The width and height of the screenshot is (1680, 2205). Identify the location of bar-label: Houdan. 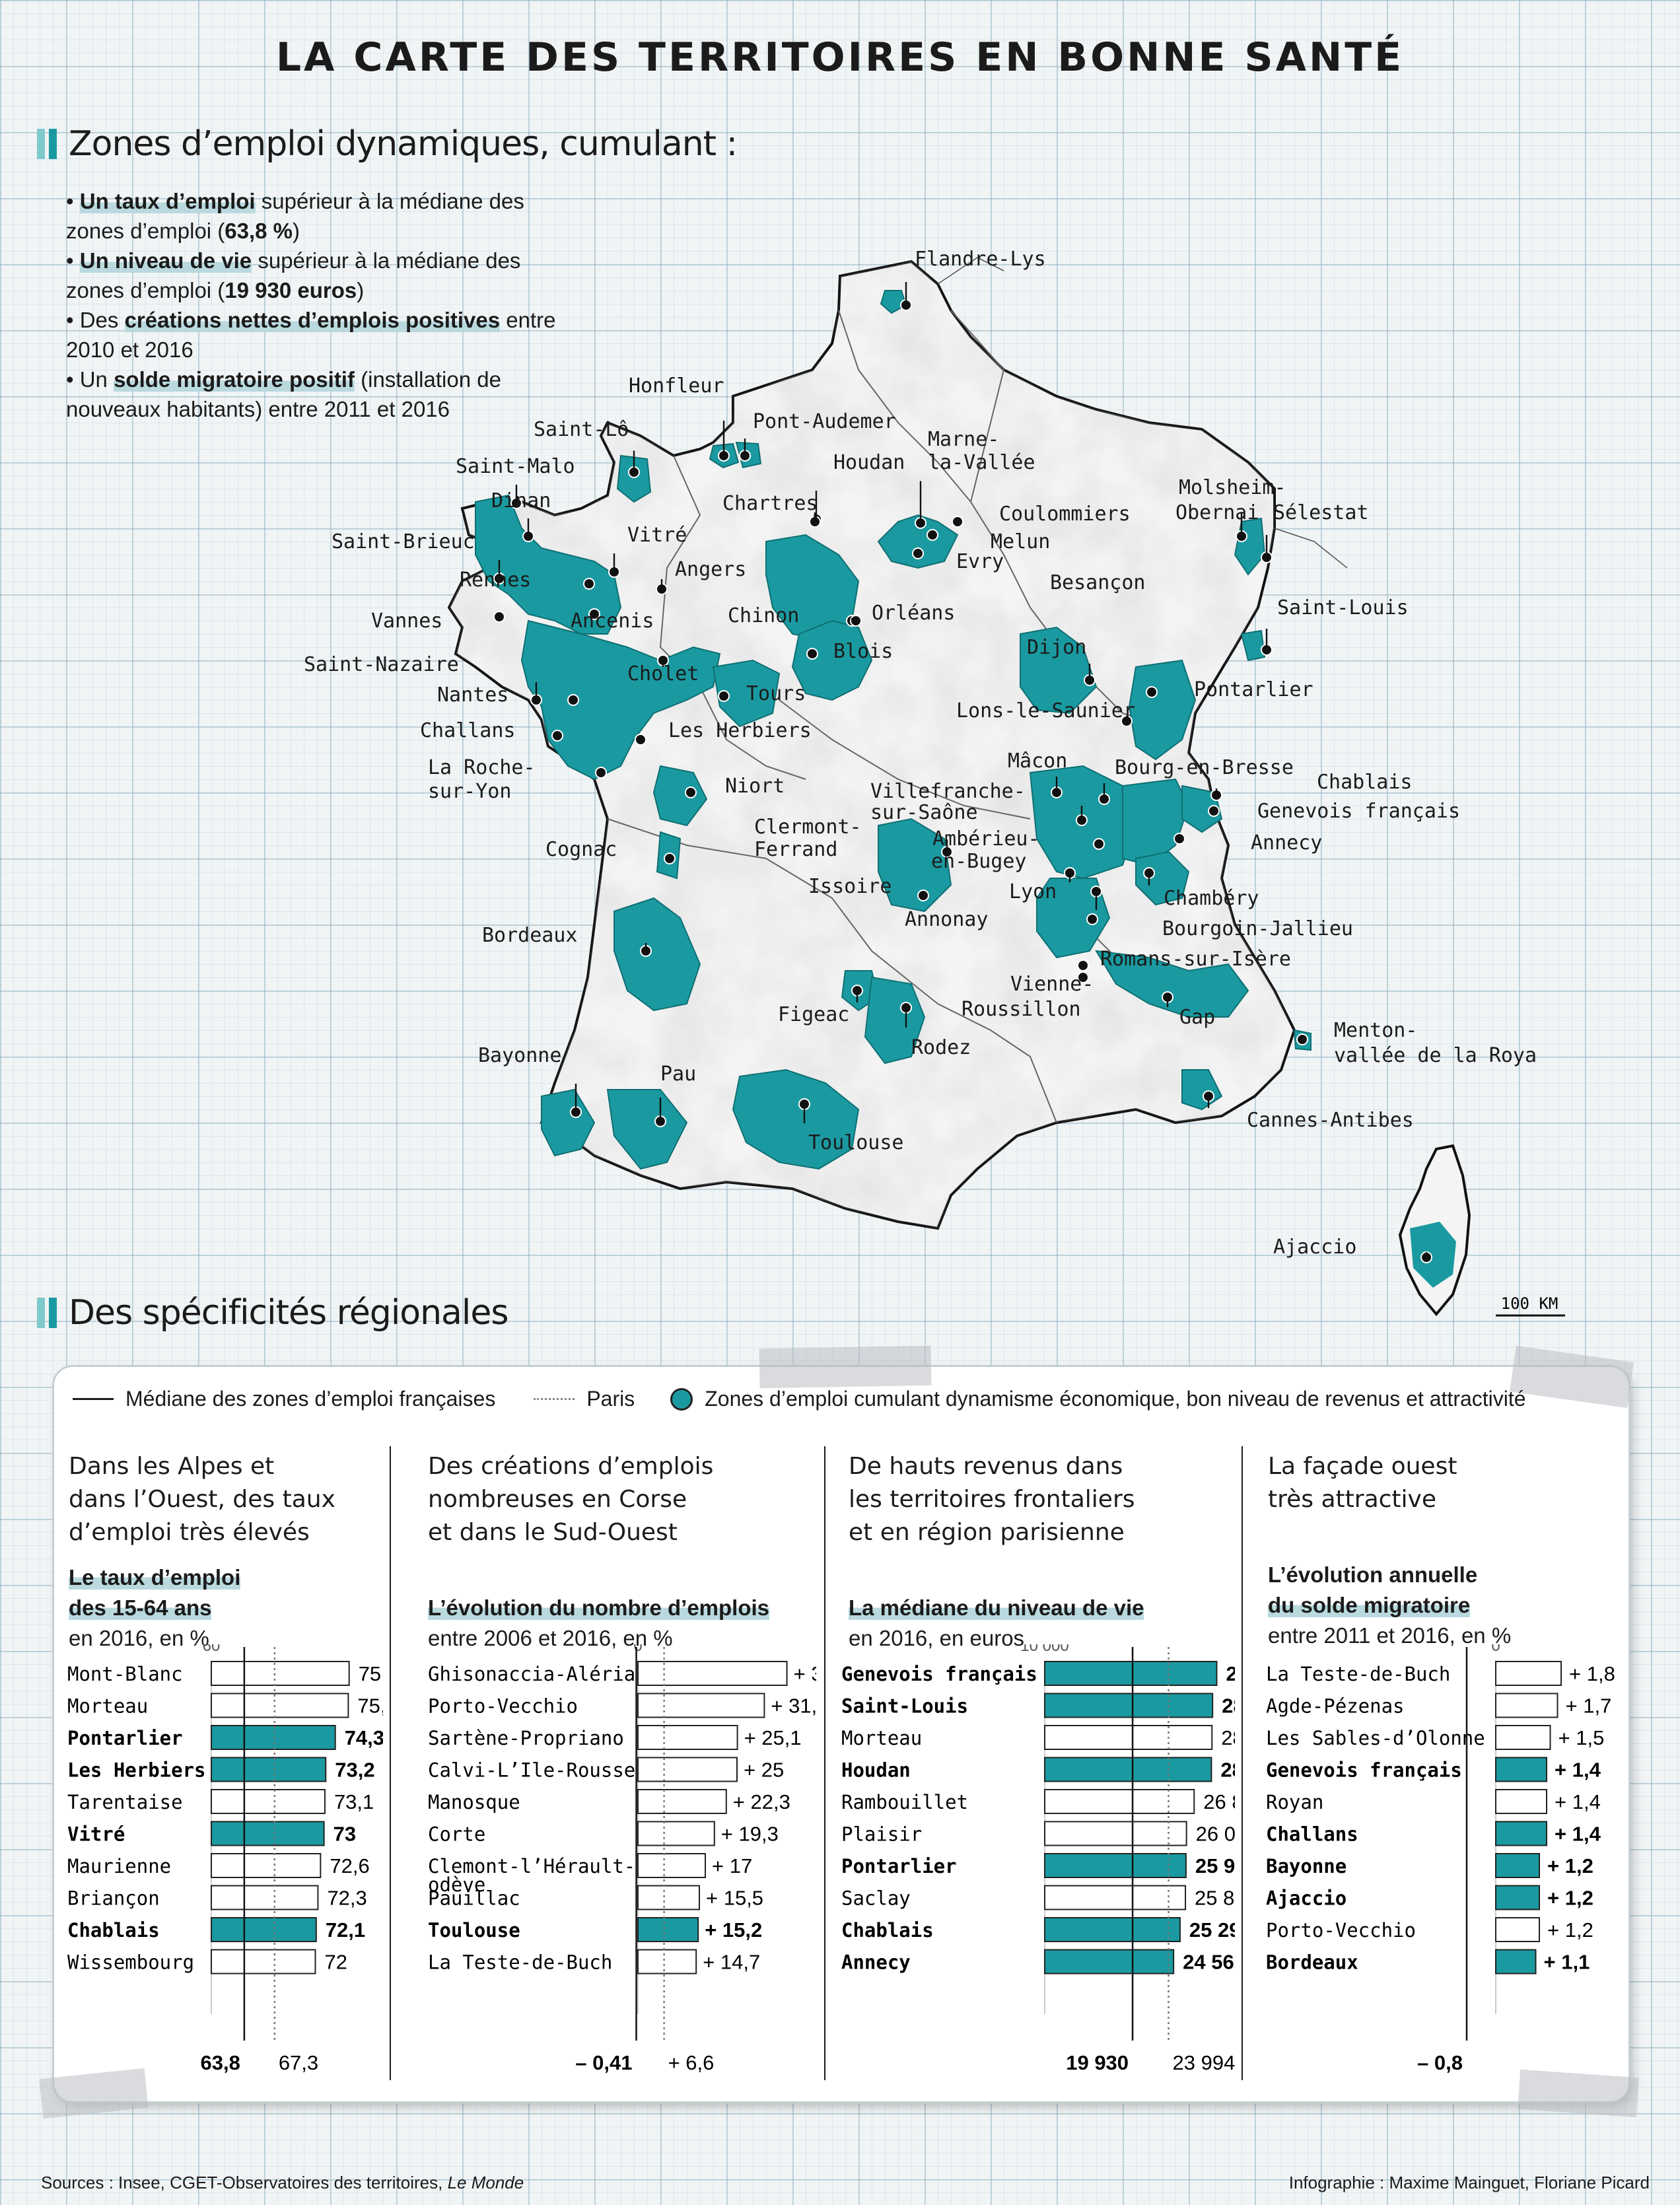
(876, 1770).